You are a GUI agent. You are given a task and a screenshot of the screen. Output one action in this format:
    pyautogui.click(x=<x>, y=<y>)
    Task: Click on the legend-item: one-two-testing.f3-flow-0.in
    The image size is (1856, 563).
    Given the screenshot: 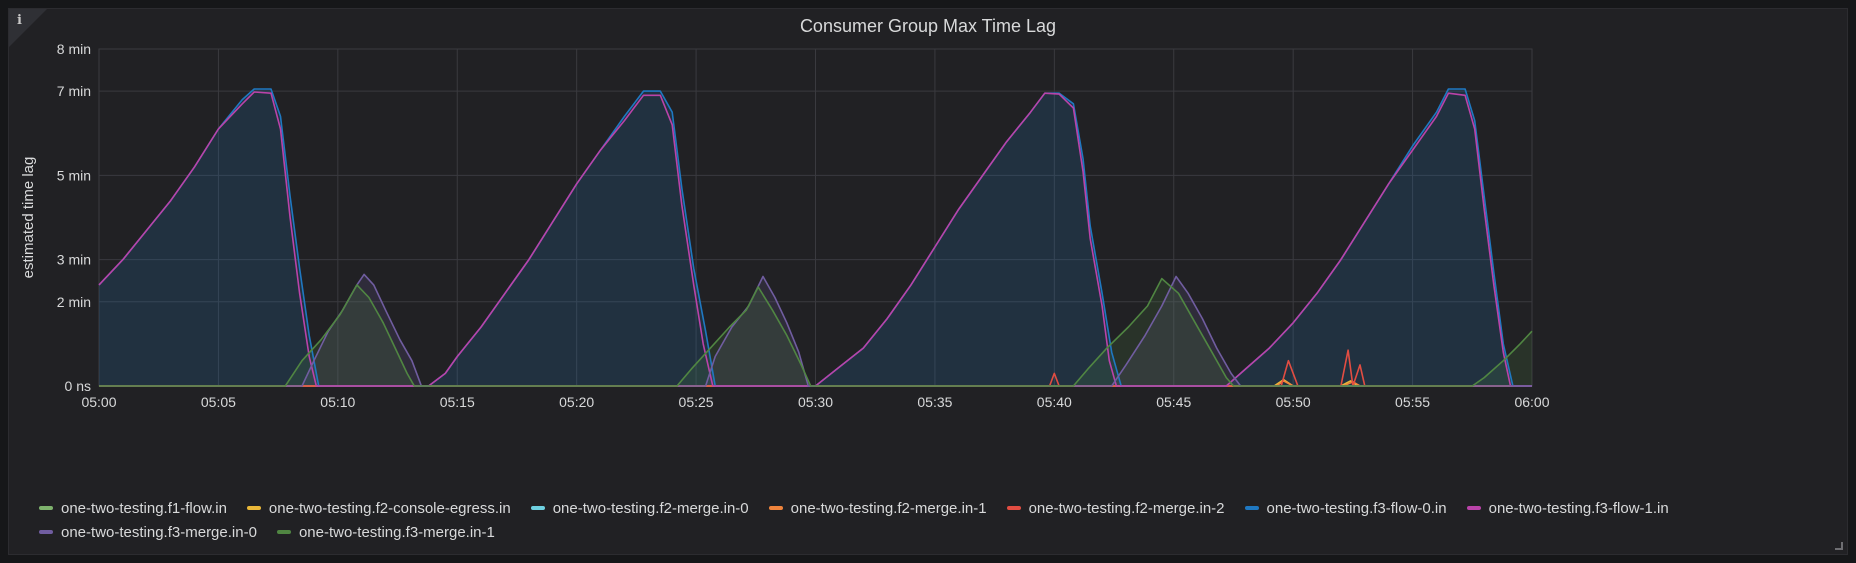 What is the action you would take?
    pyautogui.click(x=1345, y=508)
    